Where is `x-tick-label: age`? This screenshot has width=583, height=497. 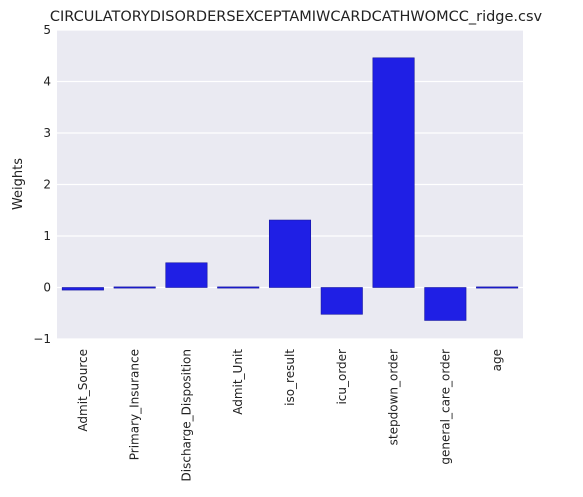
x-tick-label: age is located at coordinates (497, 360).